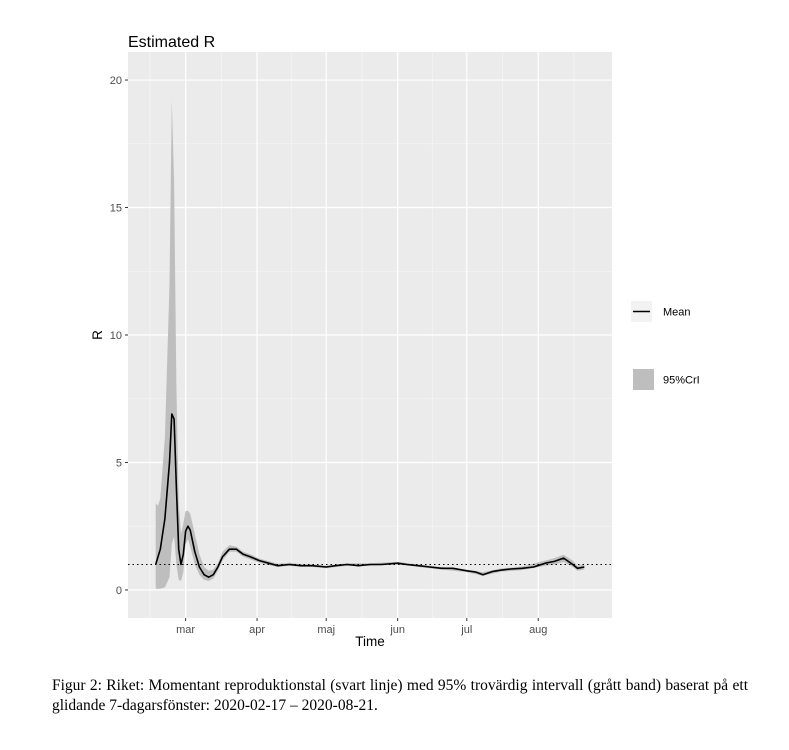  I want to click on x-tick-label: jun, so click(397, 630).